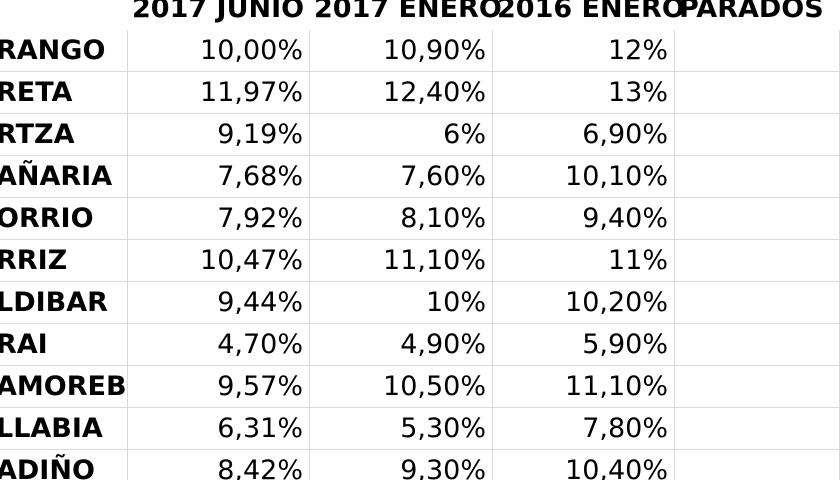 The height and width of the screenshot is (480, 840). What do you see at coordinates (64, 303) in the screenshot?
I see `row-label: LDIBAR` at bounding box center [64, 303].